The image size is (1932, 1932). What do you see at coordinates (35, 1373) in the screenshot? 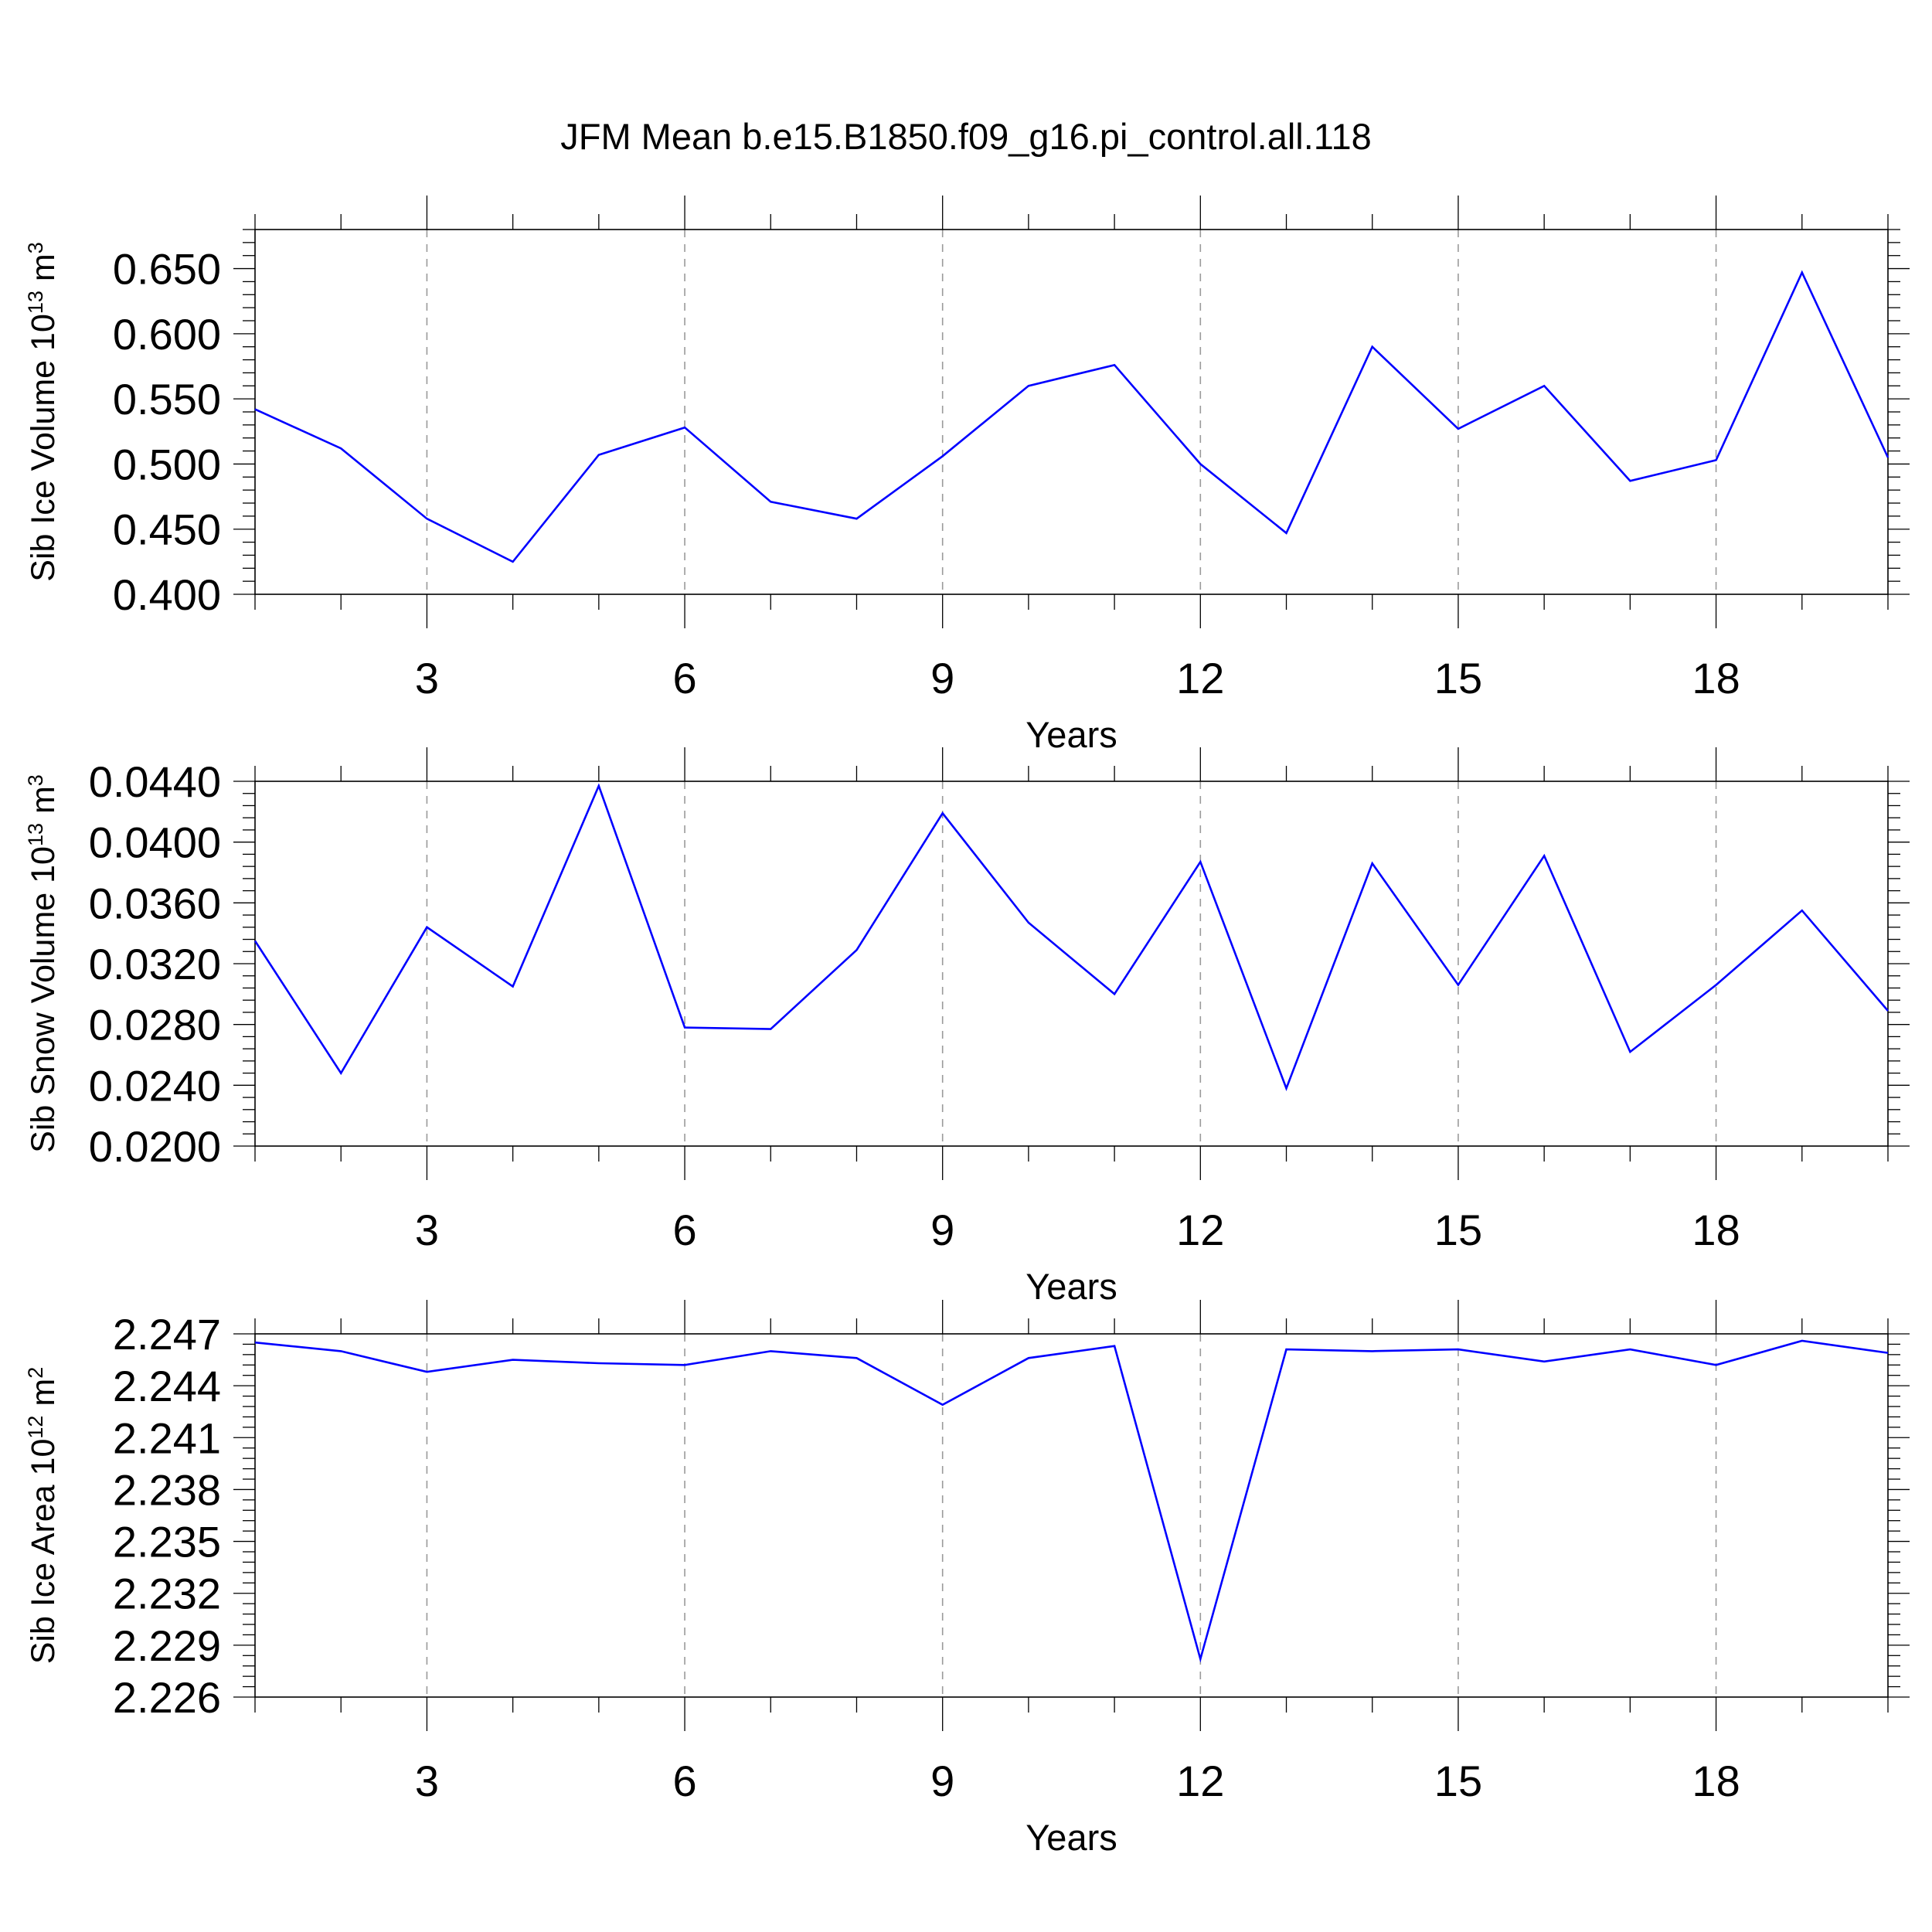
I see `y-axis-label-exponent: 2` at bounding box center [35, 1373].